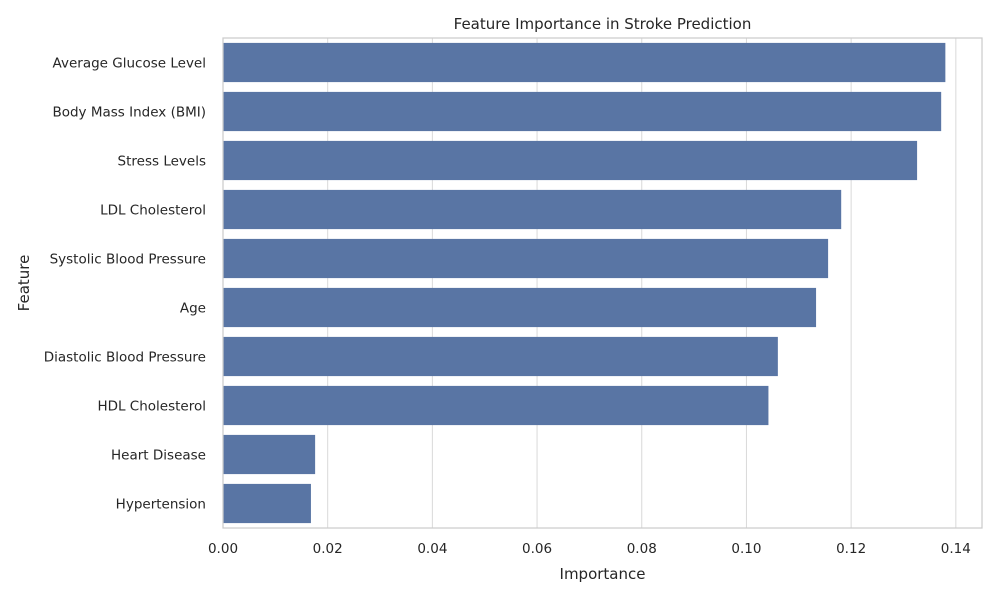 The height and width of the screenshot is (604, 1000). Describe the element at coordinates (603, 24) in the screenshot. I see `chart-title: Feature Importance in Stroke Prediction` at that location.